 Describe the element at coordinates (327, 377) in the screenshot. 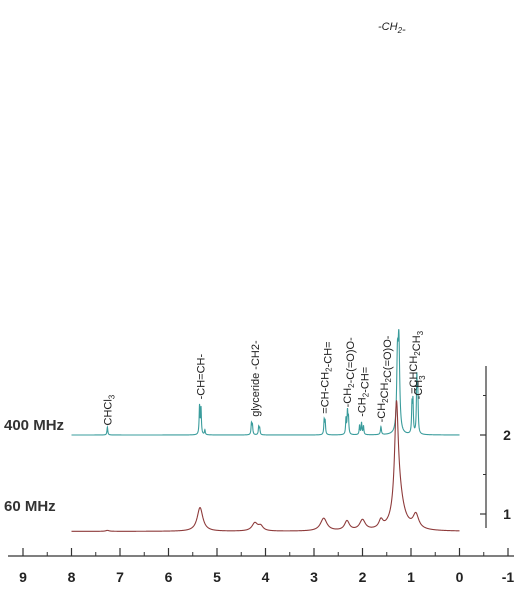

I see `peak-label-3: =CH-CH2-CH=` at that location.